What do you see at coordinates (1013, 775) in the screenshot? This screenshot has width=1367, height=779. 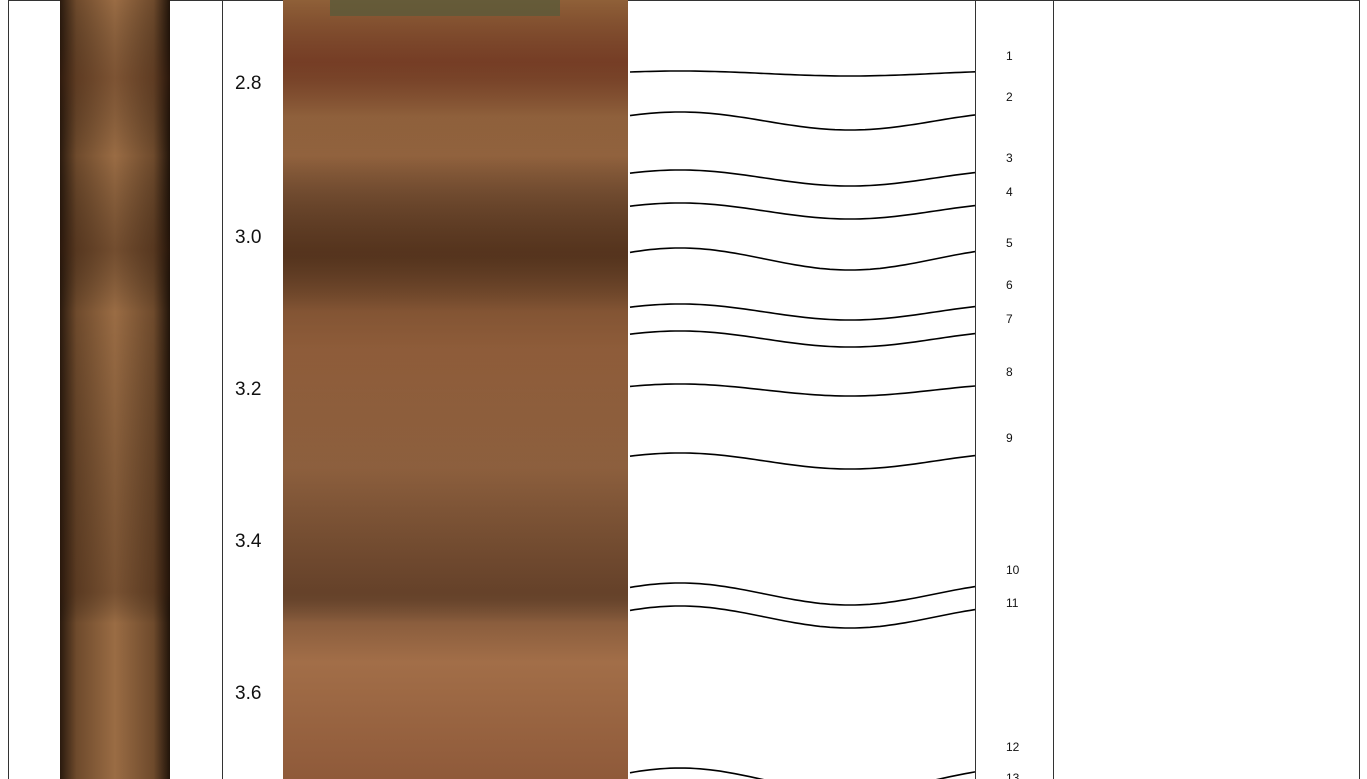 I see `feature-label: 13` at bounding box center [1013, 775].